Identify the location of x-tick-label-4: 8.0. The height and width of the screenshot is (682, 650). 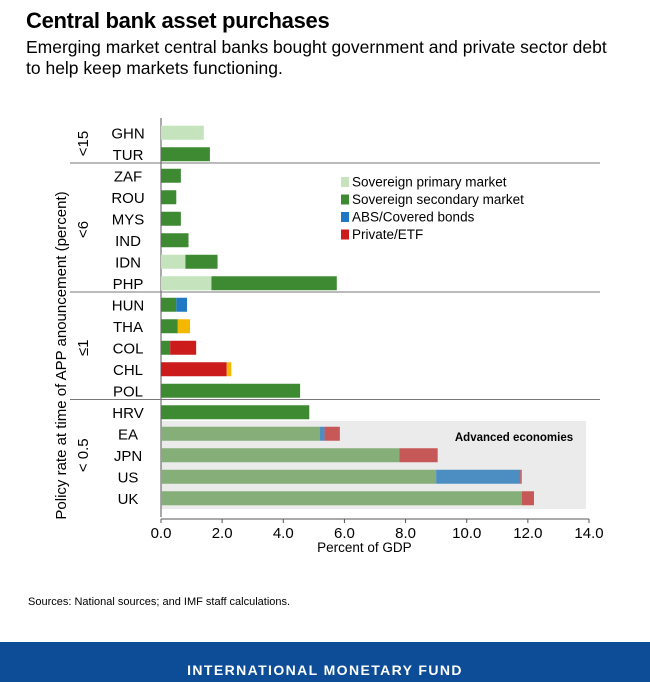
(405, 533).